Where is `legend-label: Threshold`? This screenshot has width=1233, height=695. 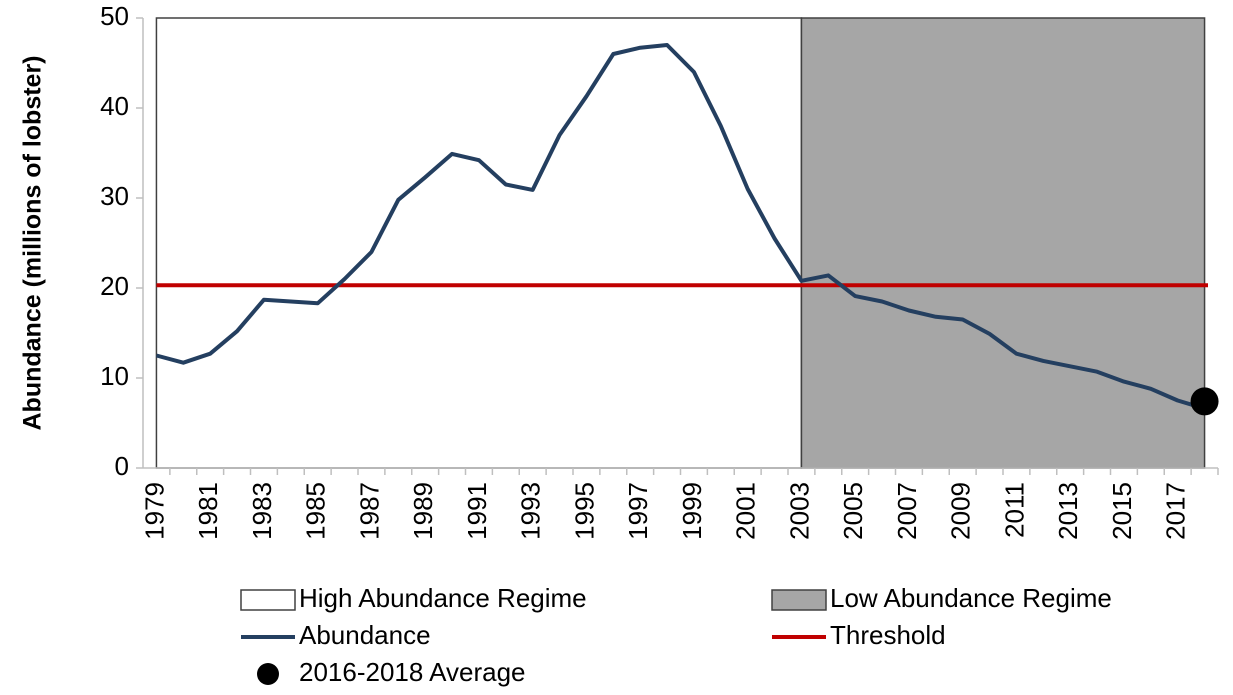 legend-label: Threshold is located at coordinates (888, 635).